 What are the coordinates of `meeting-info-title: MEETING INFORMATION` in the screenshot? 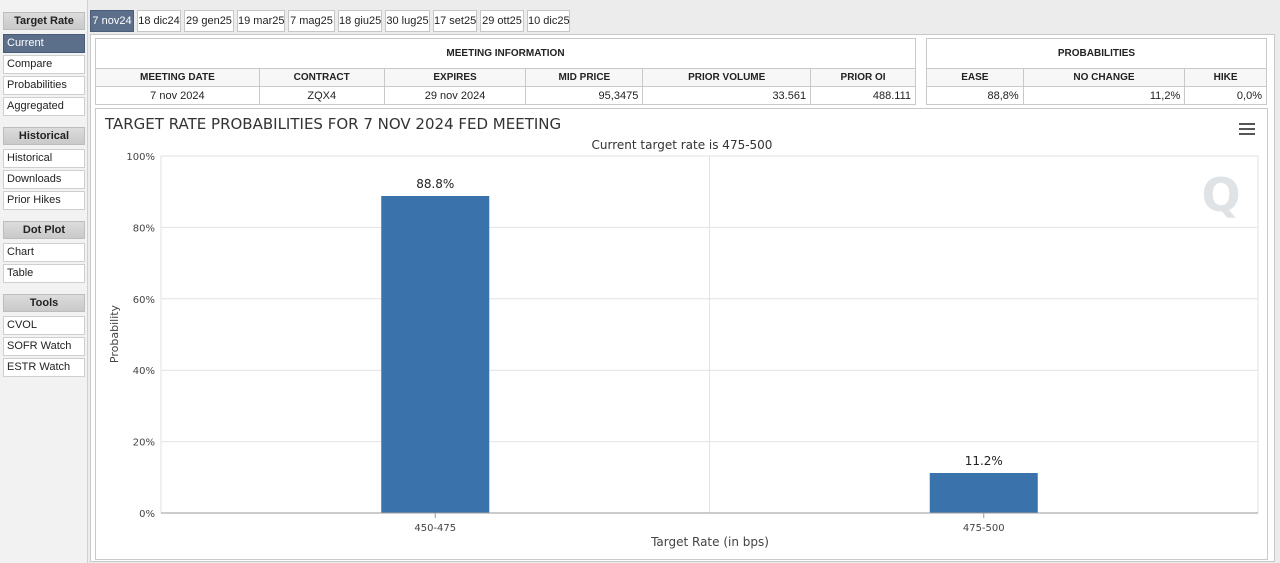 It's located at (505, 53).